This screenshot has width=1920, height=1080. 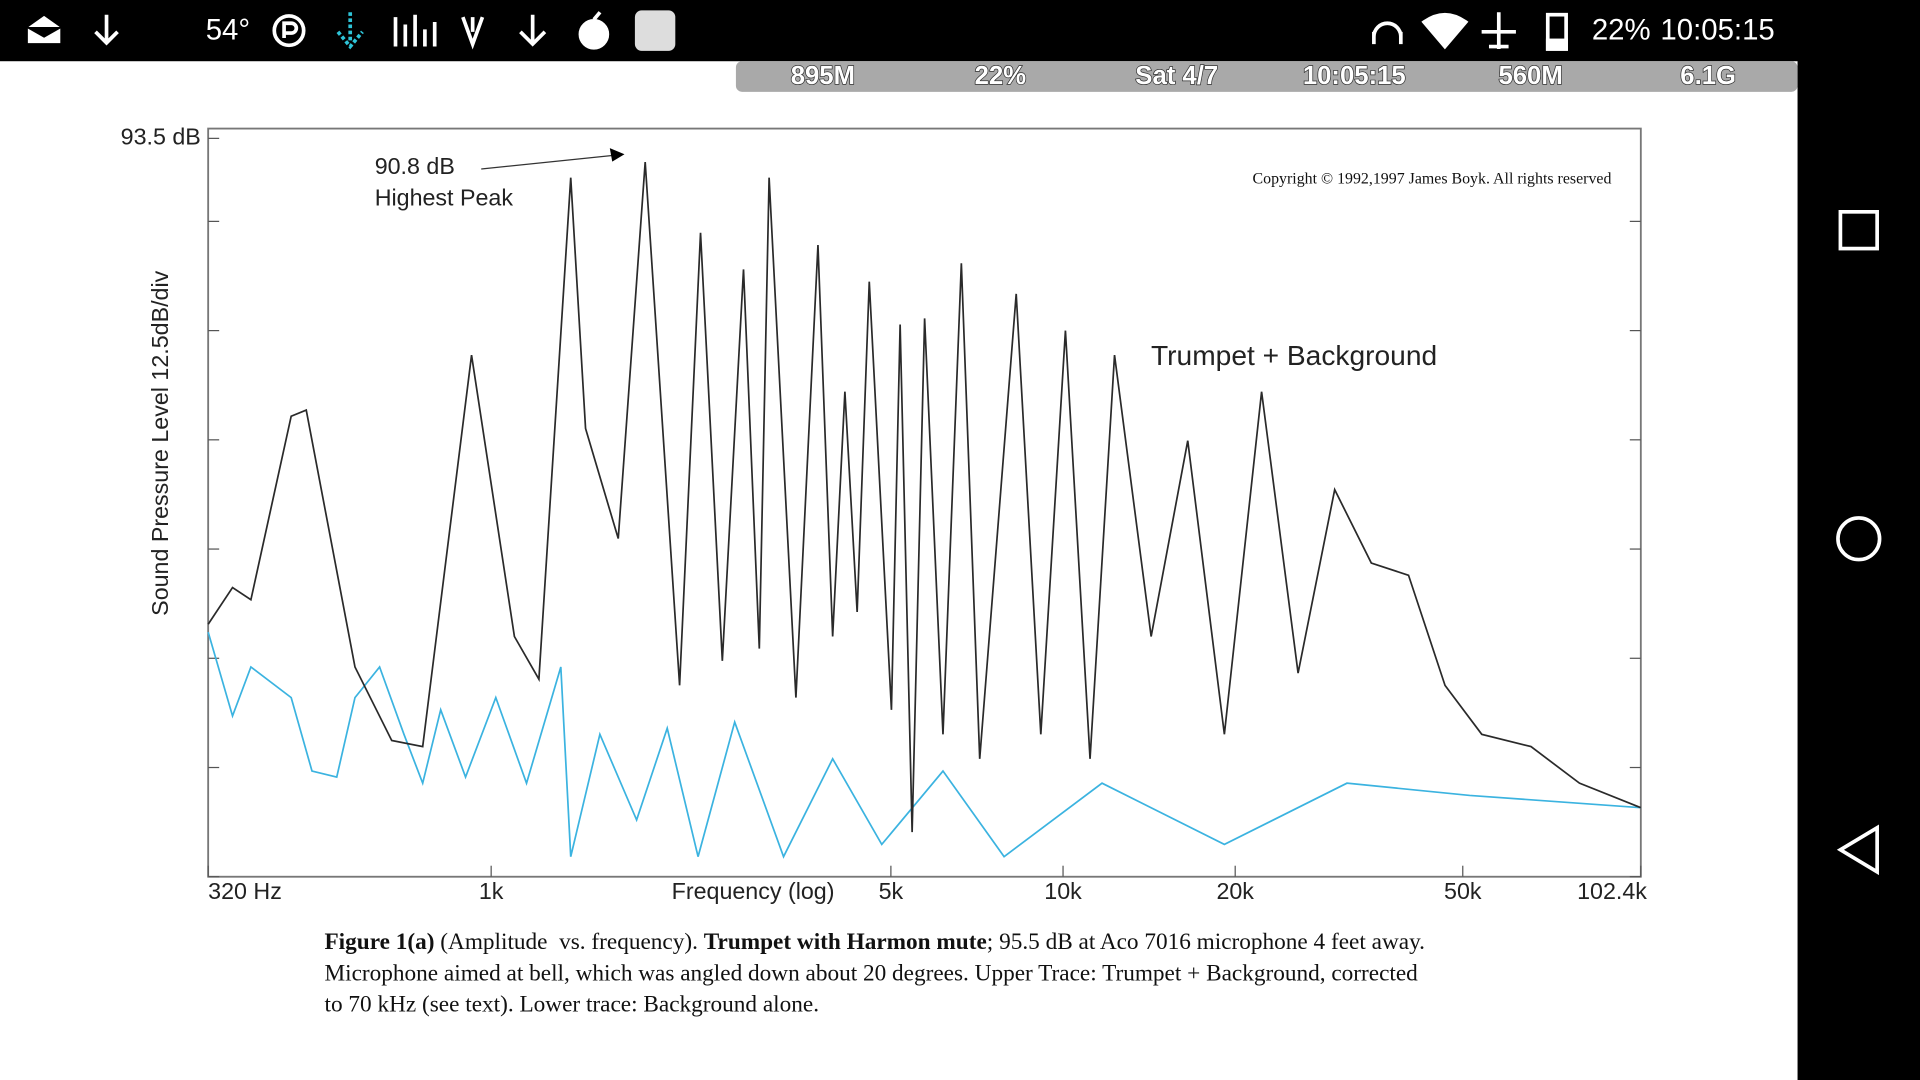 I want to click on overlay-item: 560M, so click(x=1530, y=76).